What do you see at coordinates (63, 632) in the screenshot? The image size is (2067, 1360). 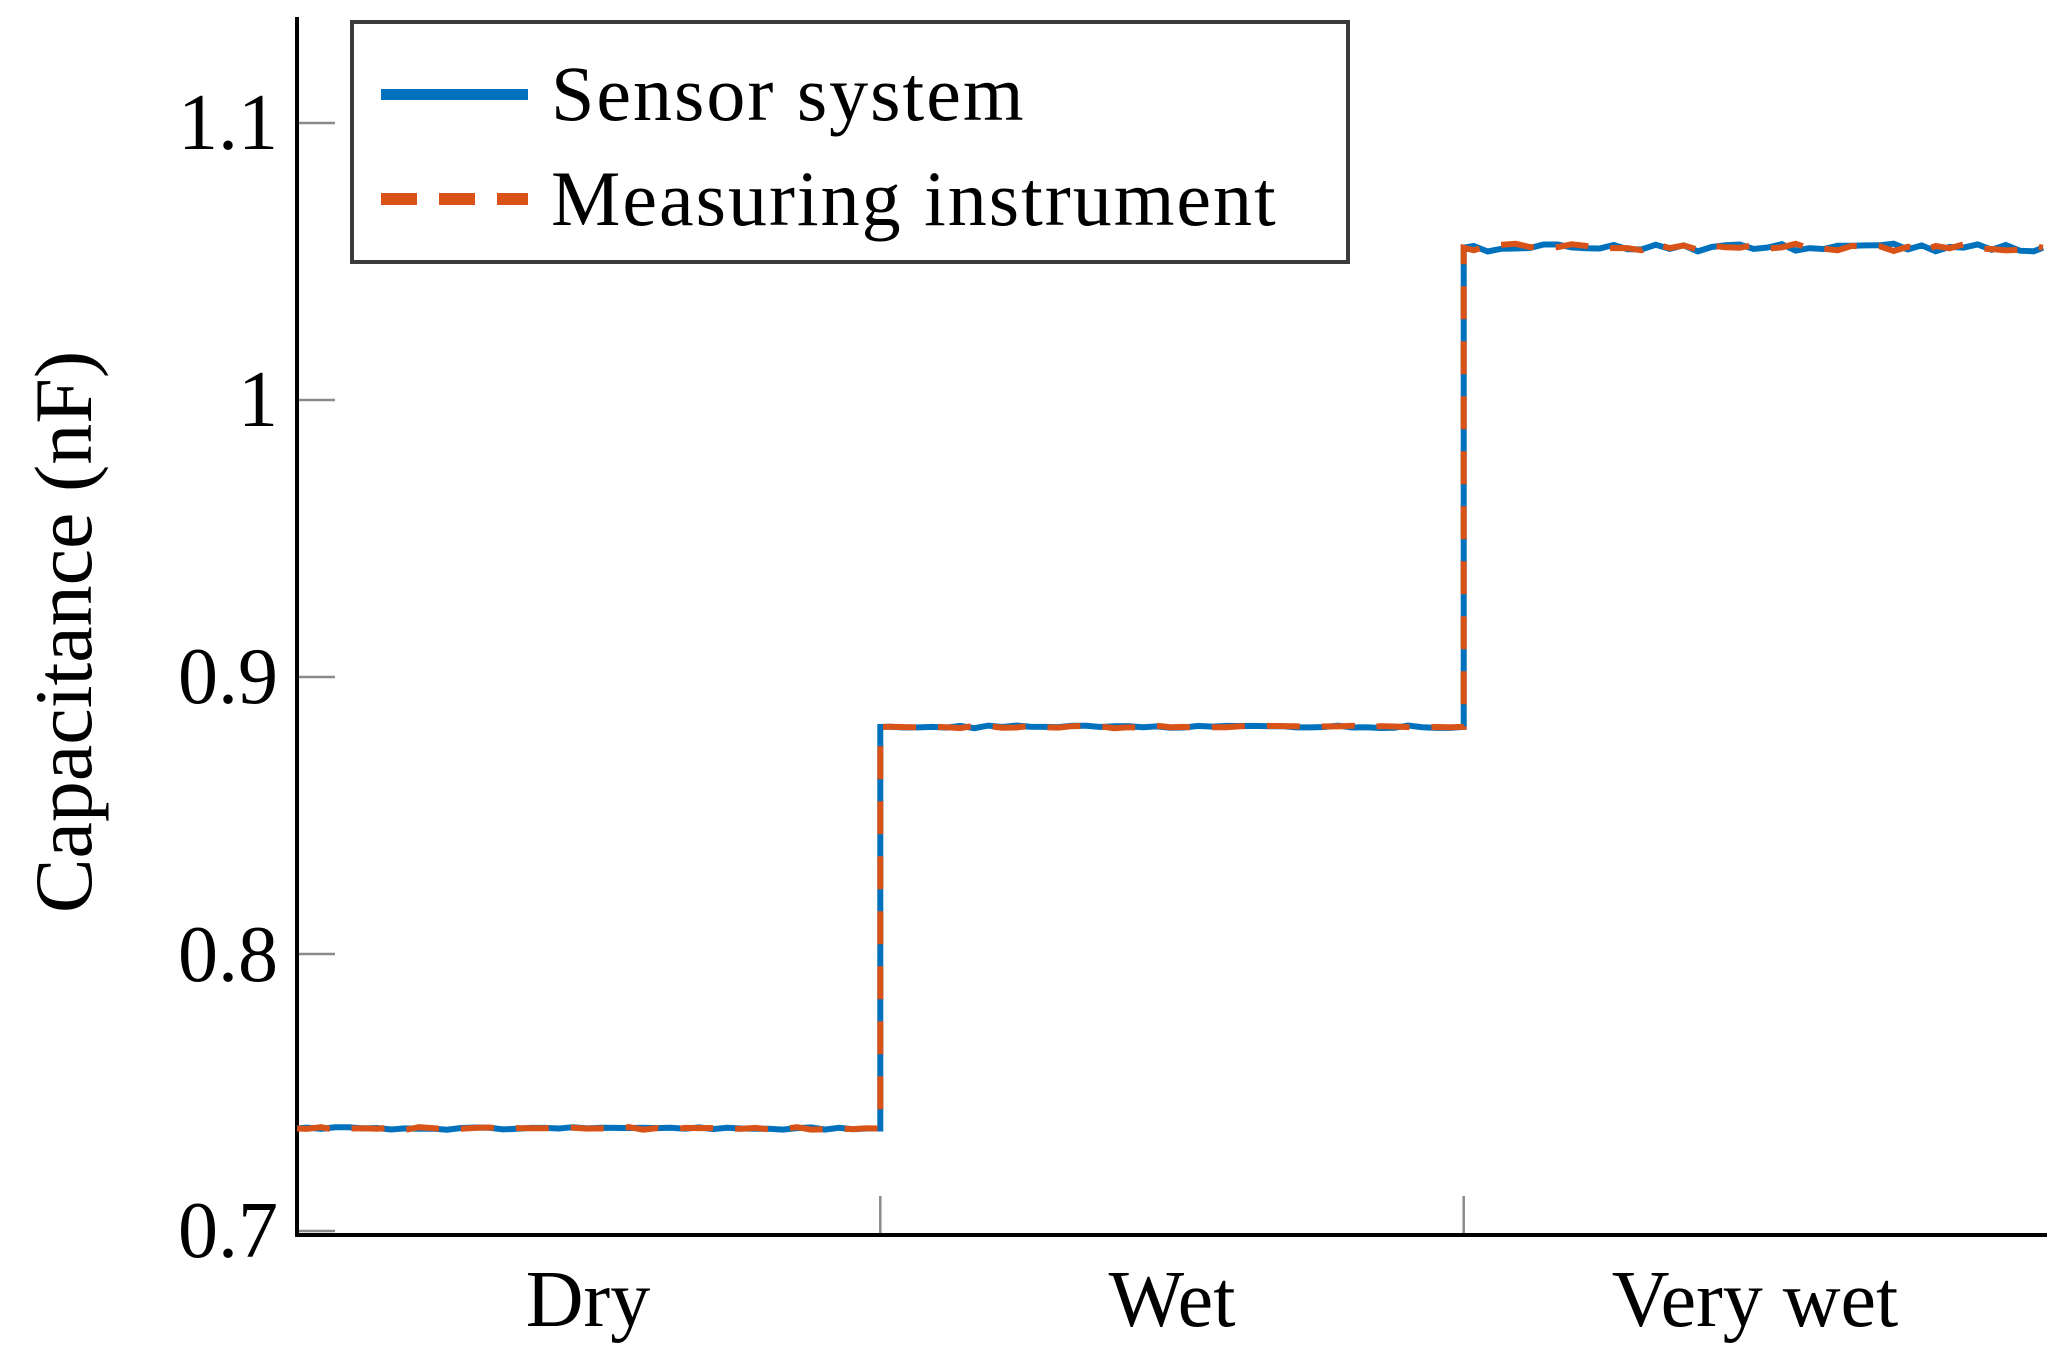 I see `y-axis-title: Capacitance (nF)` at bounding box center [63, 632].